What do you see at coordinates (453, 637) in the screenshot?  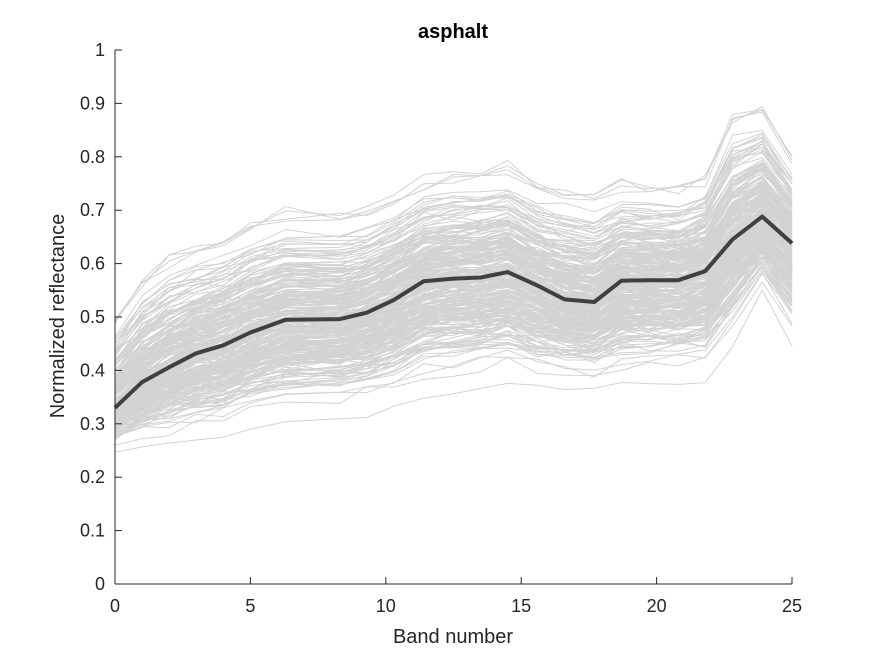 I see `x-axis-label: Band number` at bounding box center [453, 637].